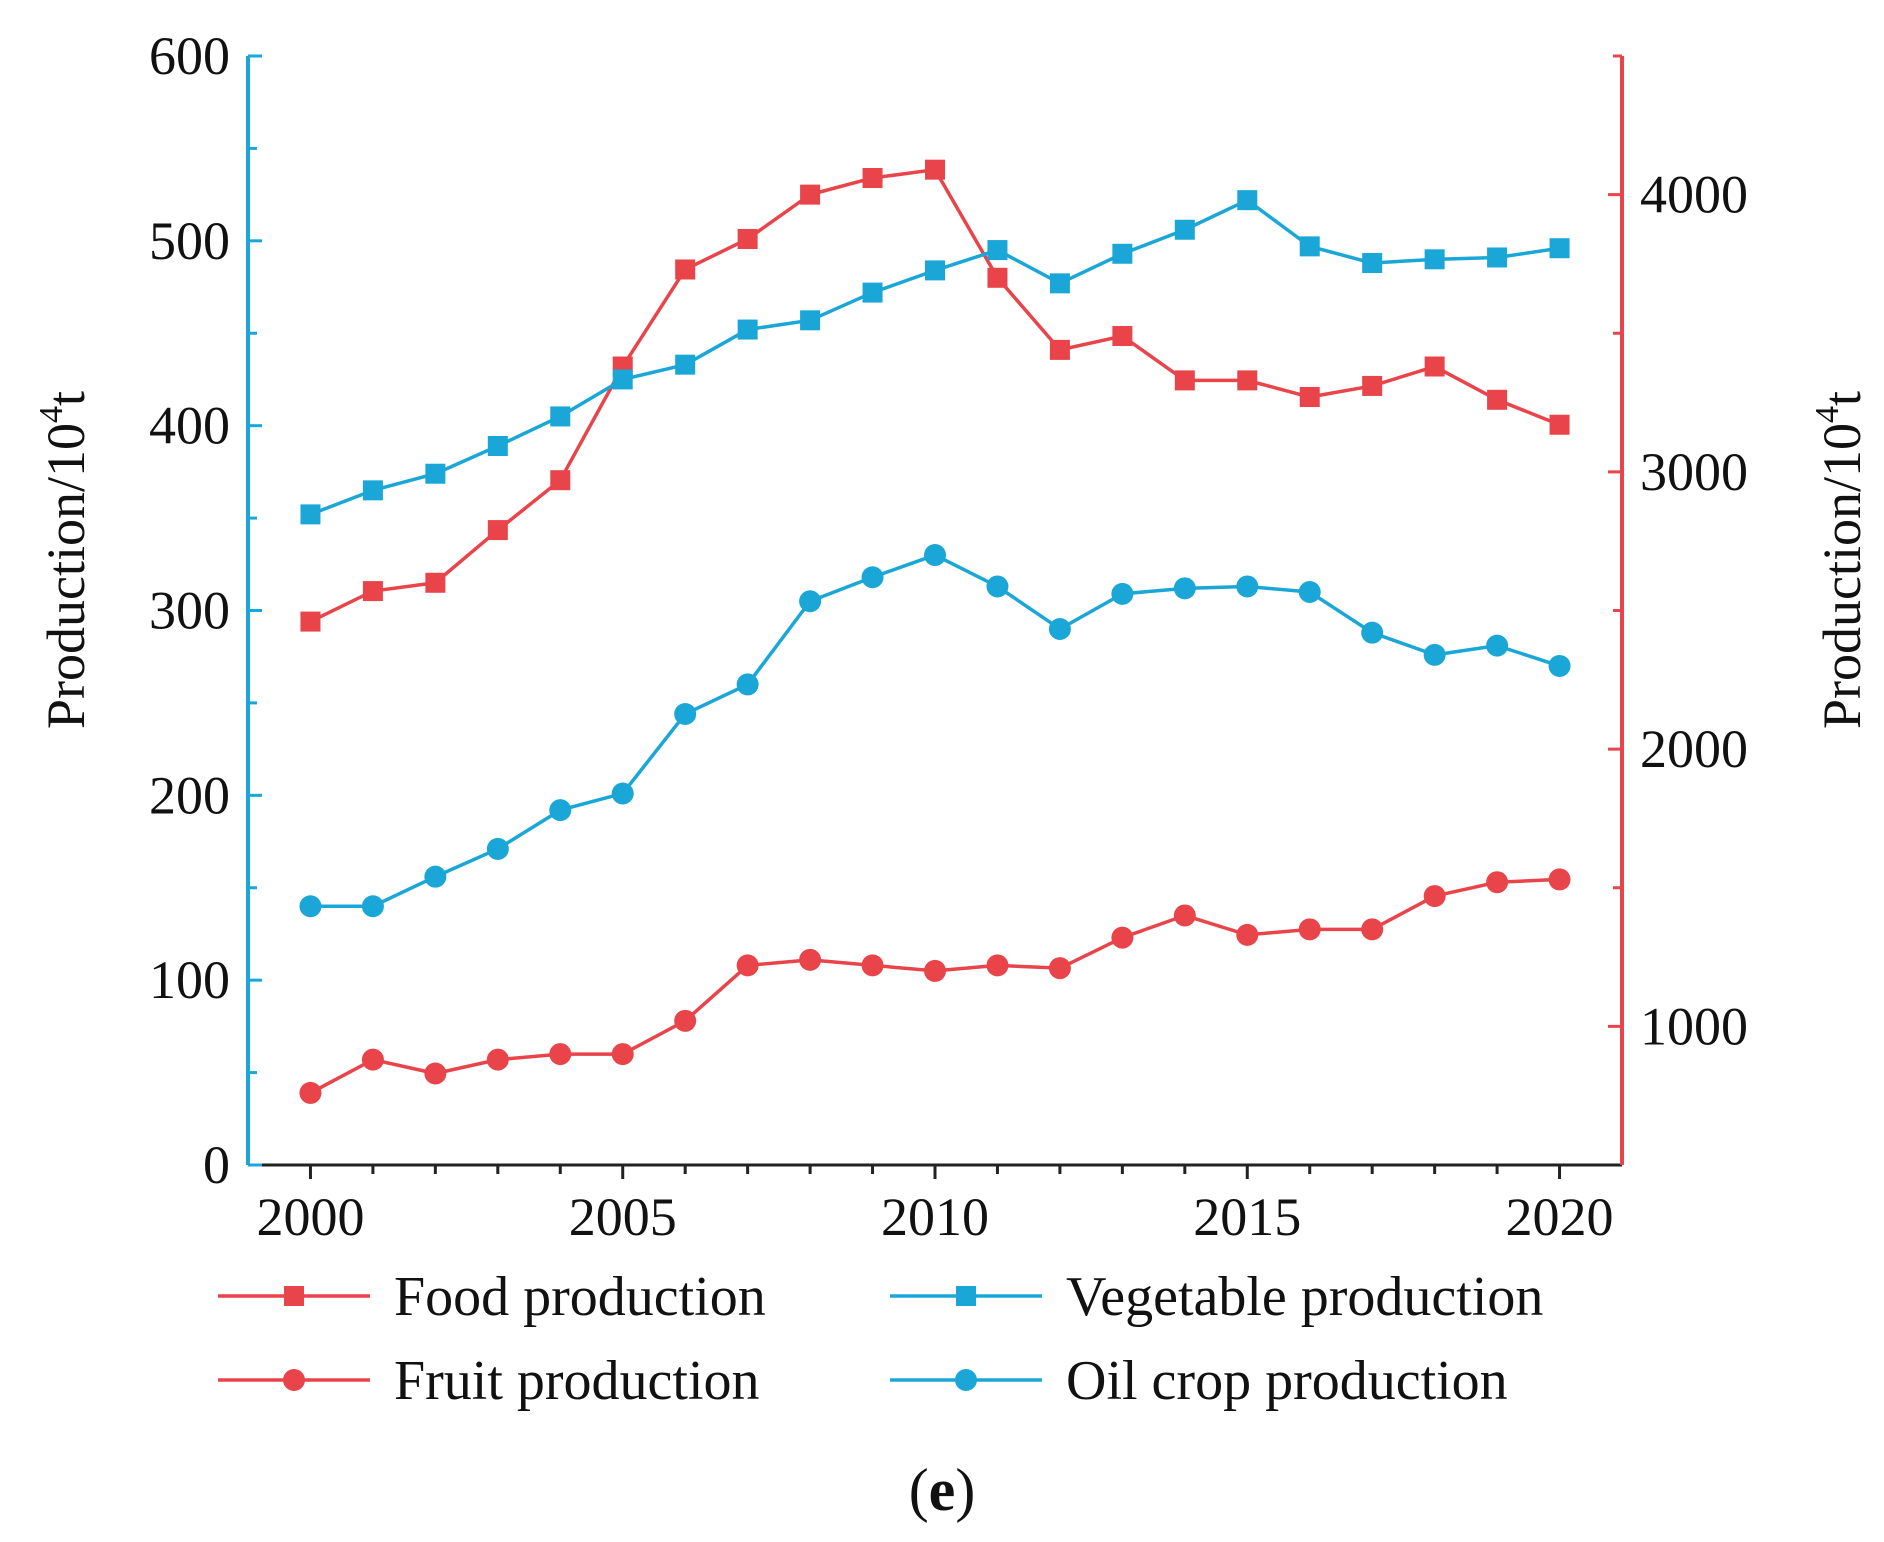  What do you see at coordinates (294, 1380) in the screenshot?
I see `legend-marker-fruit-production` at bounding box center [294, 1380].